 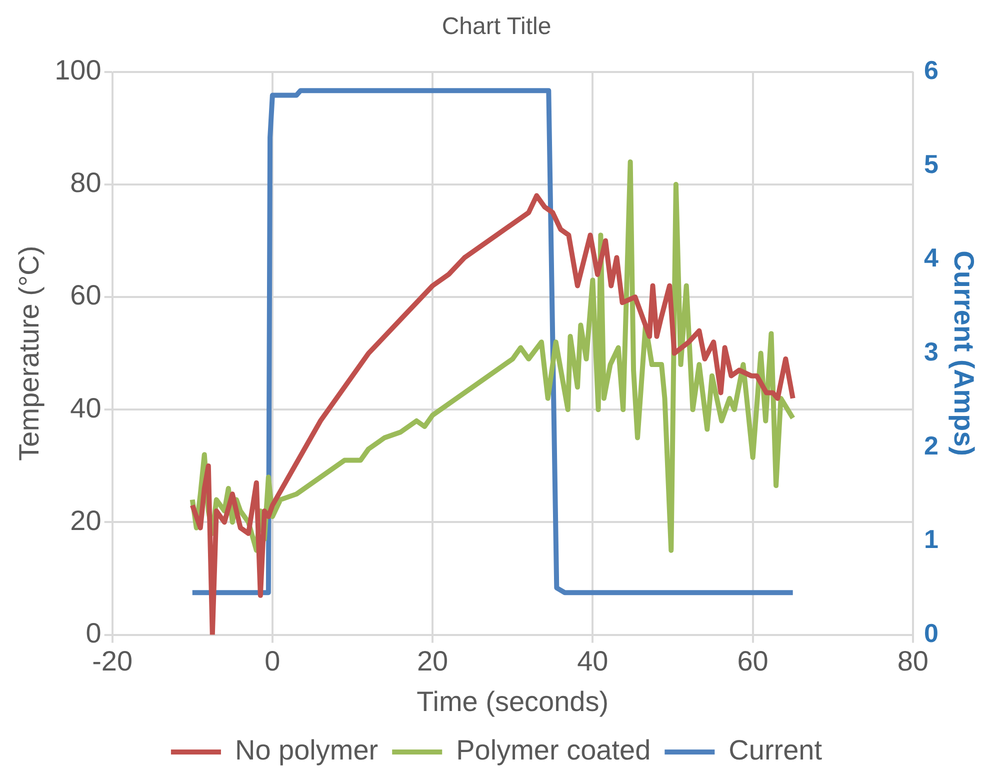 I want to click on y2-tick-label: 5, so click(x=931, y=163).